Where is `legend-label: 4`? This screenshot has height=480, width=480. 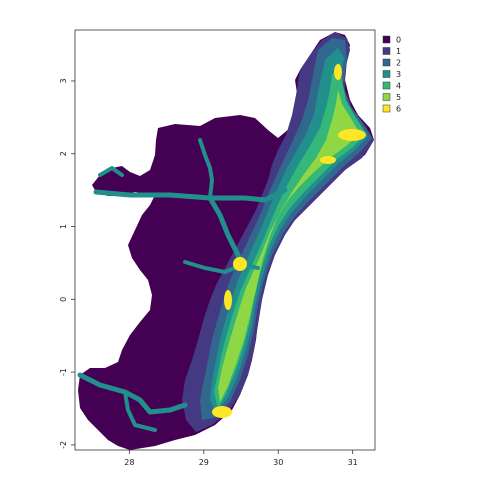
legend-label: 4 is located at coordinates (398, 86).